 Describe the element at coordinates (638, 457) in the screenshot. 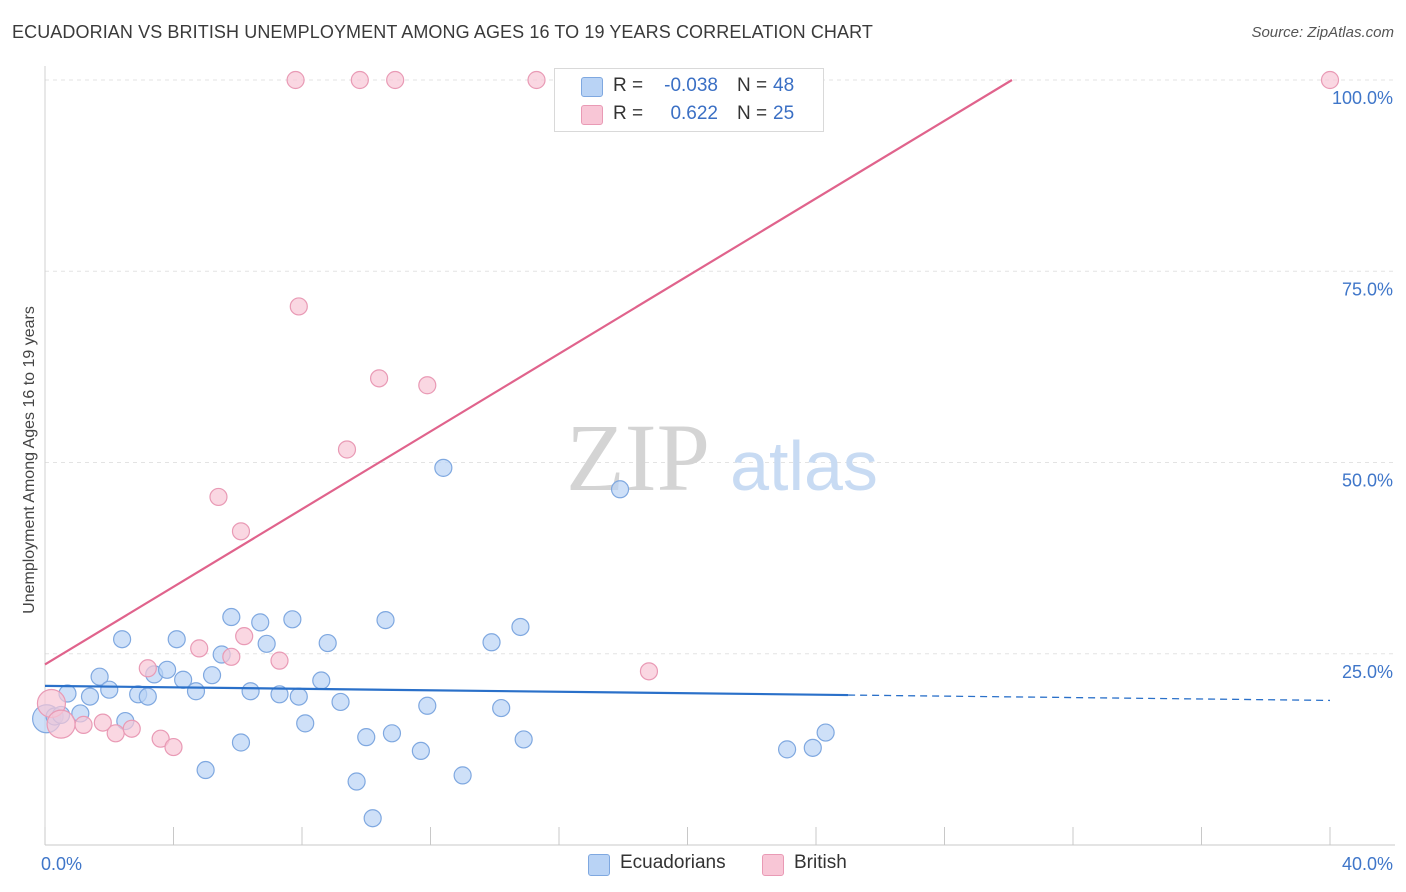

I see `watermark-zip: ZIP` at that location.